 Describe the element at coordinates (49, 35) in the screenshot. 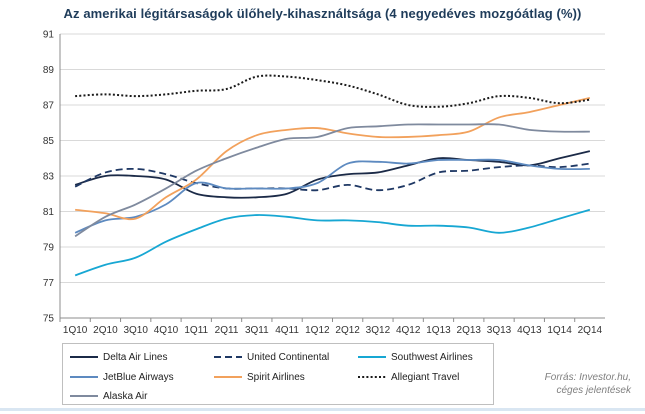

I see `y-tick-label: 91` at that location.